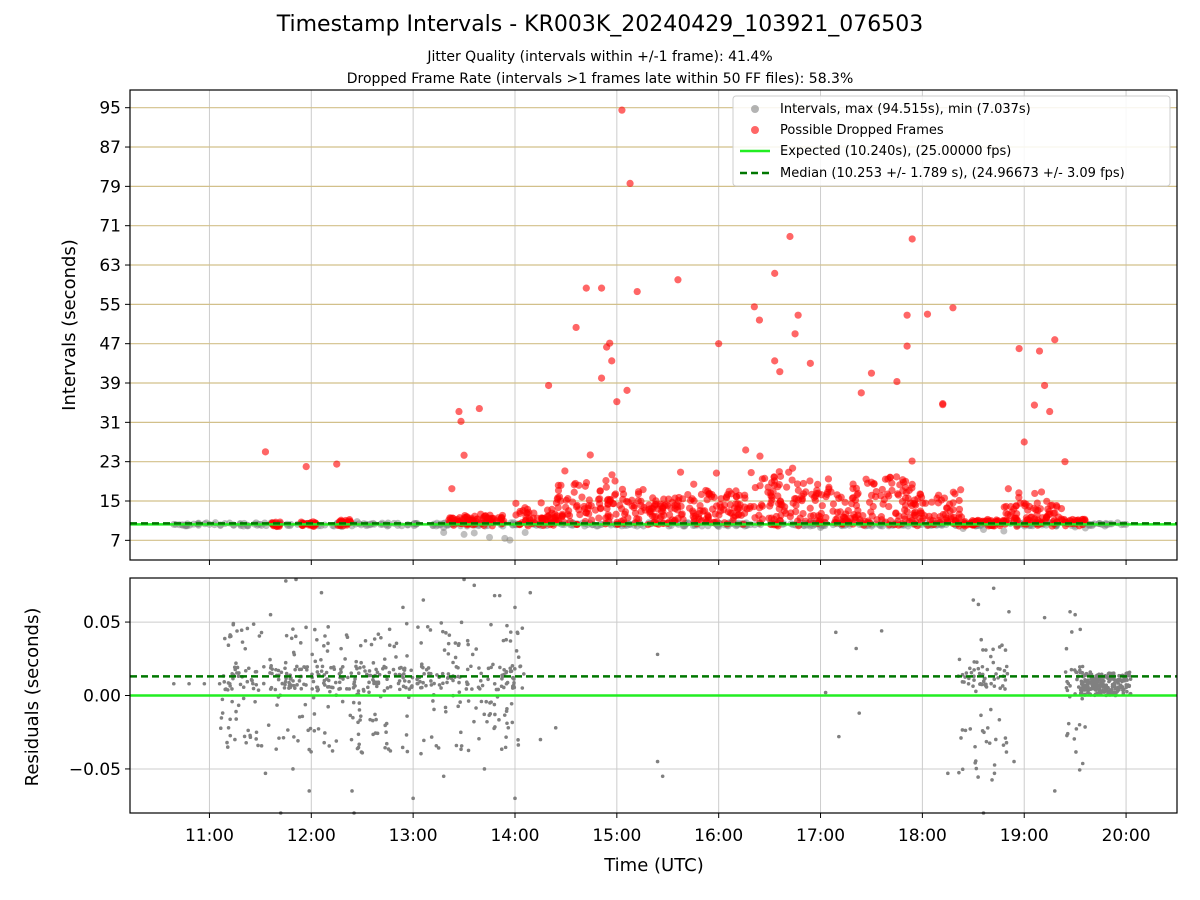 Image resolution: width=1200 pixels, height=900 pixels. Describe the element at coordinates (820, 836) in the screenshot. I see `xtick-label-6: 17:00` at that location.